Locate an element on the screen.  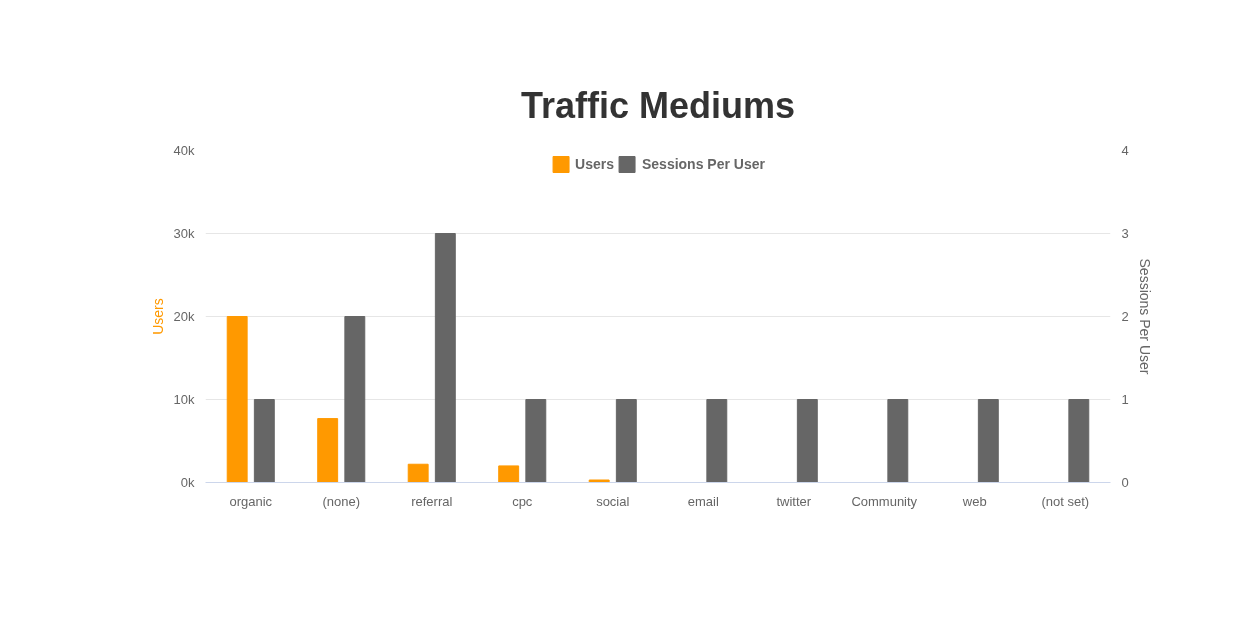
y2-tick-label: 3 is located at coordinates (1125, 233).